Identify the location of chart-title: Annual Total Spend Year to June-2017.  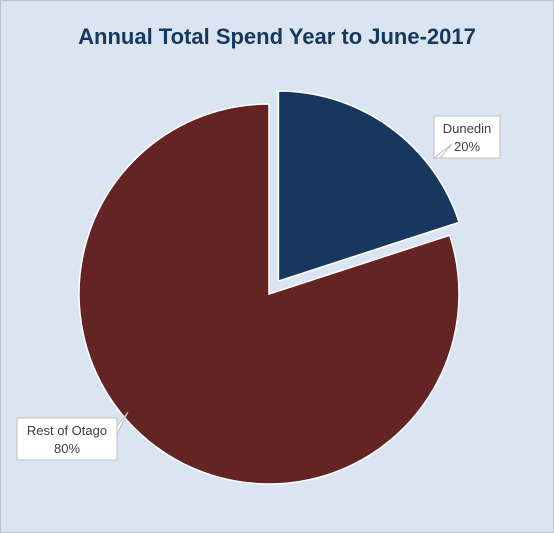
(277, 36).